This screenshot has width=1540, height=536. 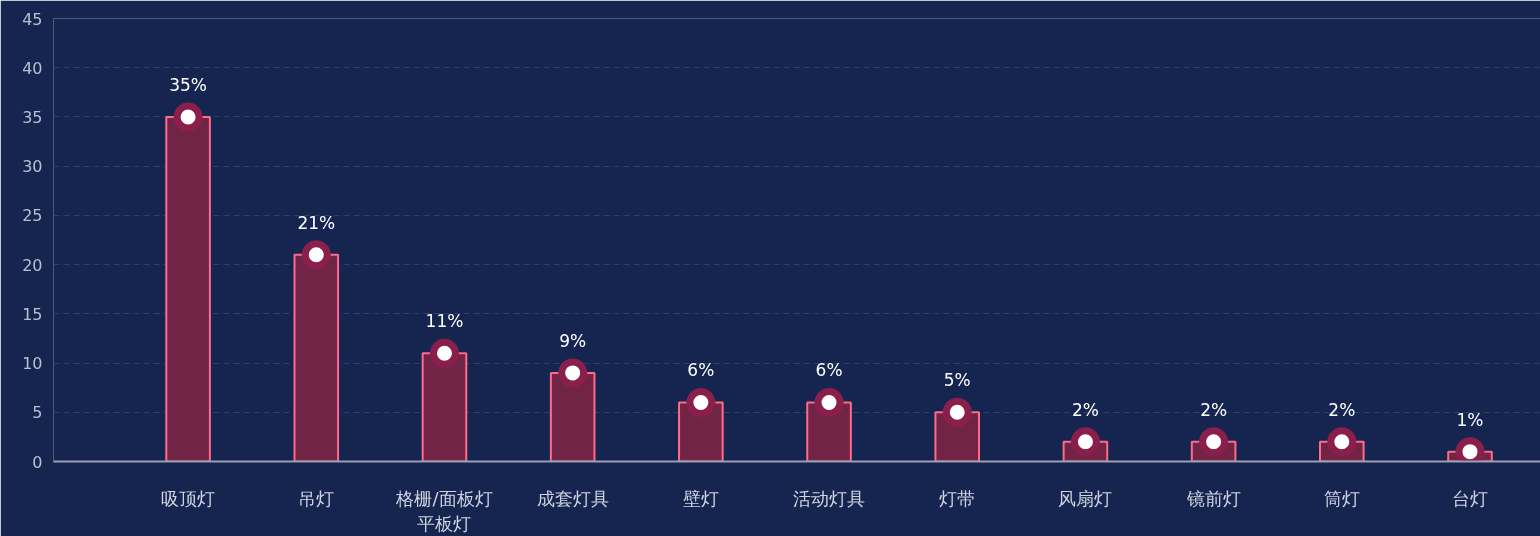 What do you see at coordinates (188, 84) in the screenshot?
I see `data-label: 35%` at bounding box center [188, 84].